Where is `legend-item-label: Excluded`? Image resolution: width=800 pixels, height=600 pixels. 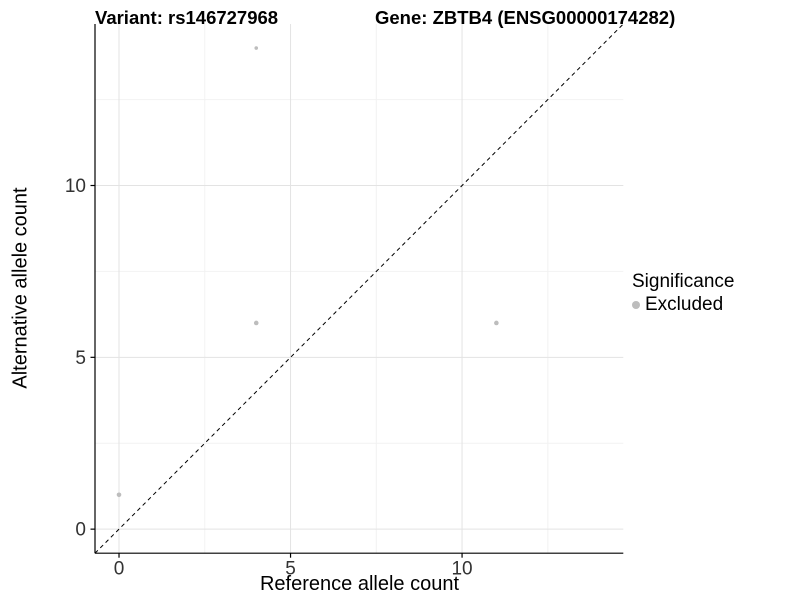 legend-item-label: Excluded is located at coordinates (684, 304).